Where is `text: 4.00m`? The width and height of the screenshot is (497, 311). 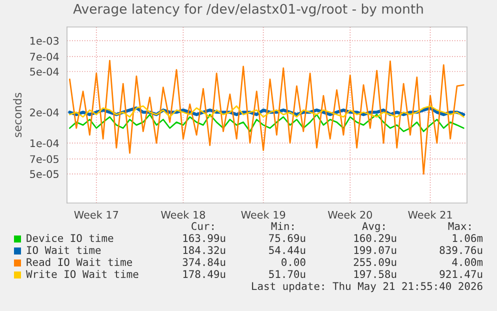
text: 4.00m is located at coordinates (467, 262).